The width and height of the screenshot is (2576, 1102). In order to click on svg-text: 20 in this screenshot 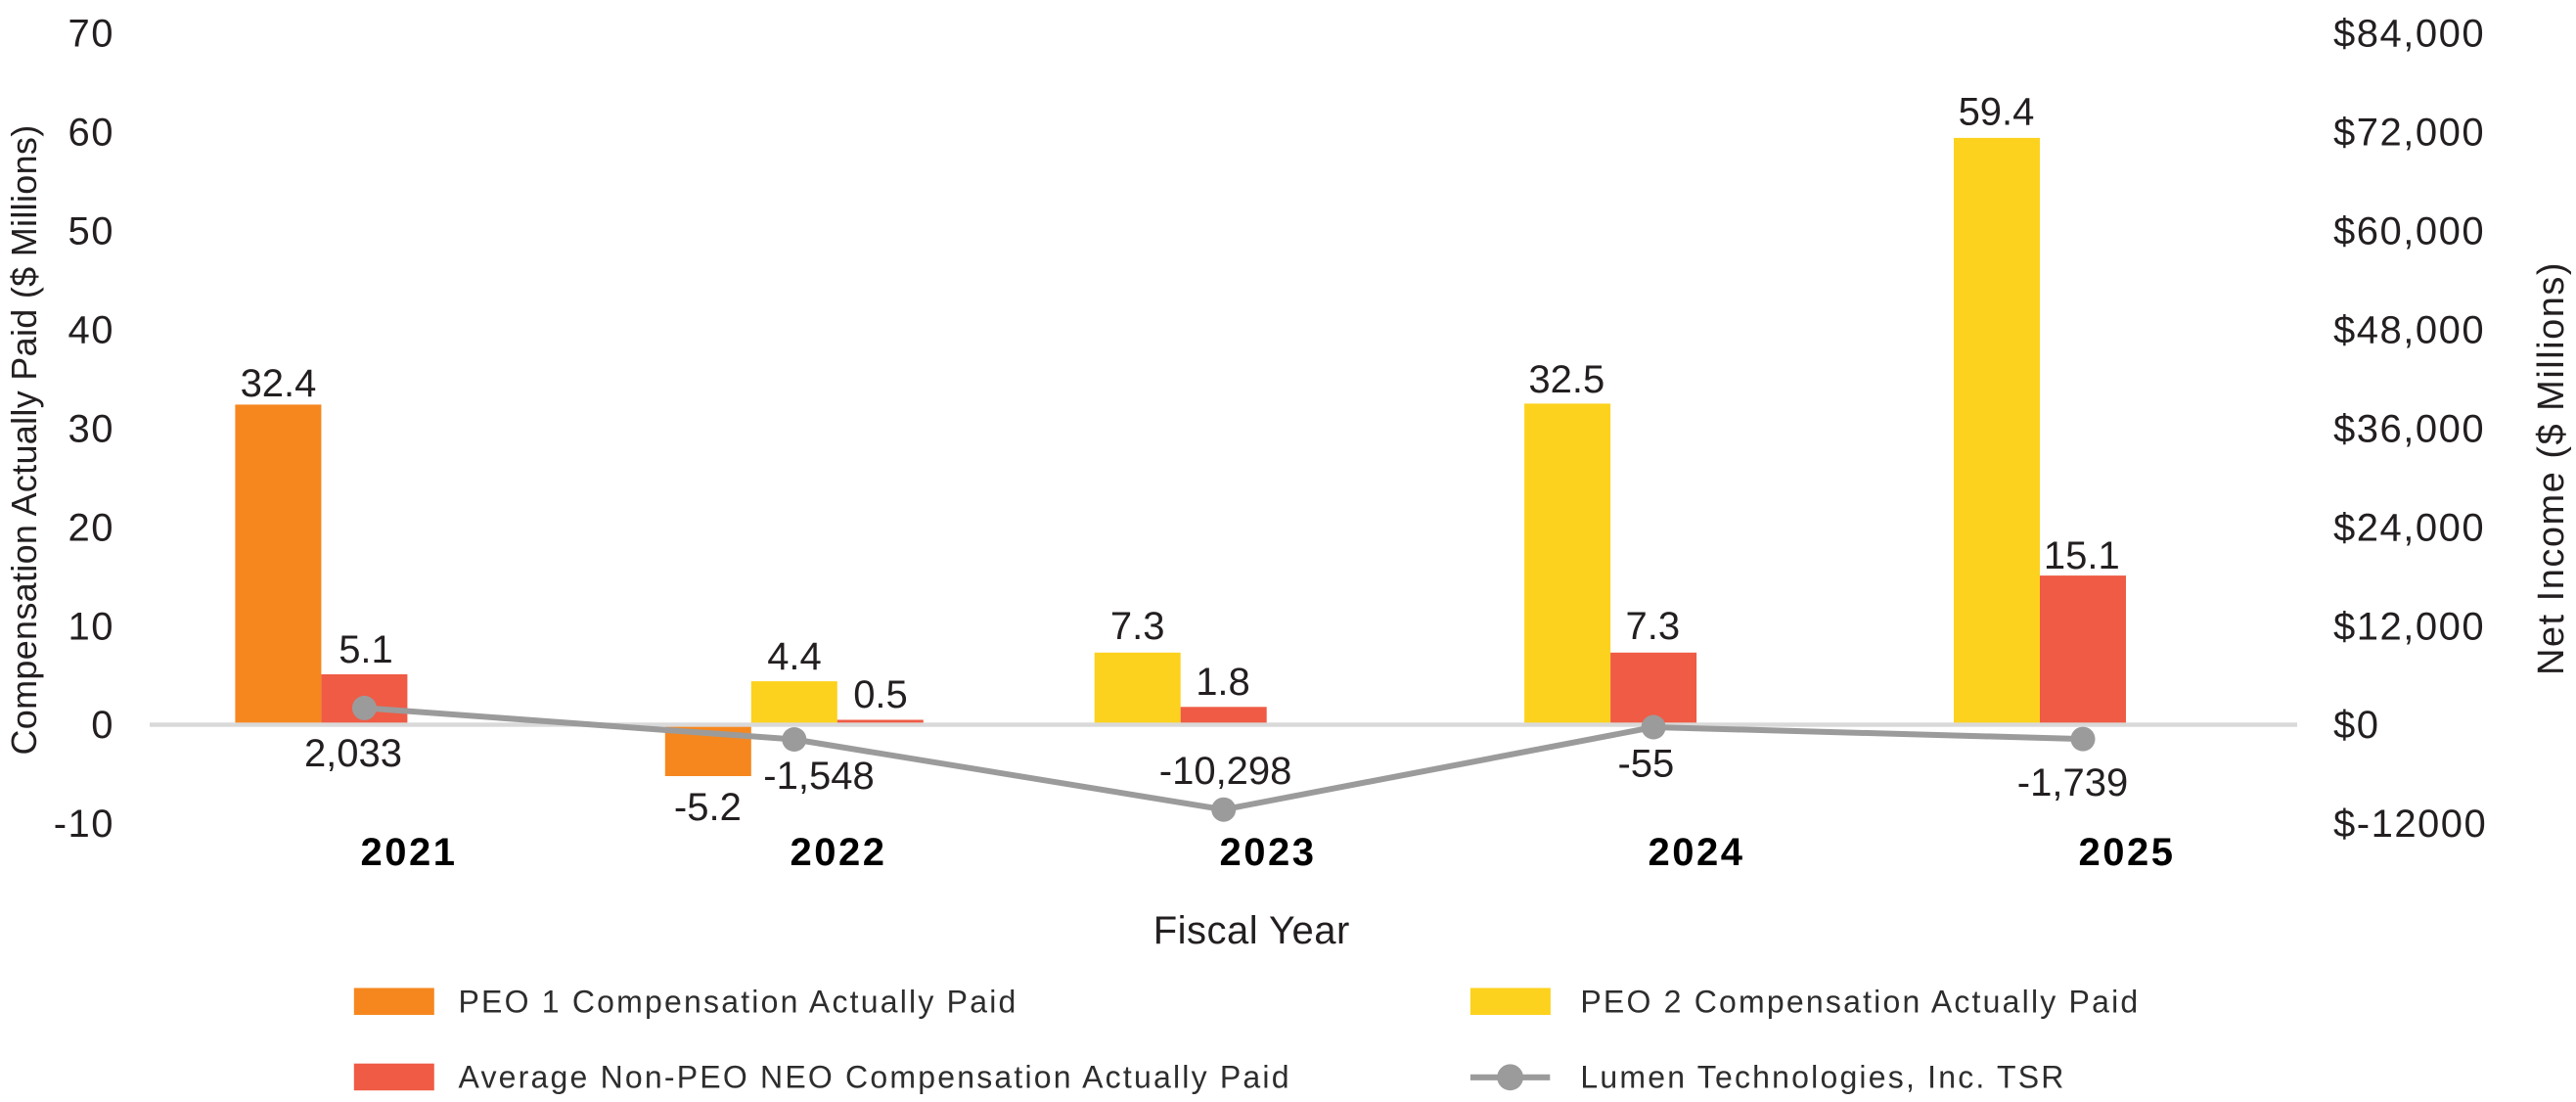, I will do `click(91, 527)`.